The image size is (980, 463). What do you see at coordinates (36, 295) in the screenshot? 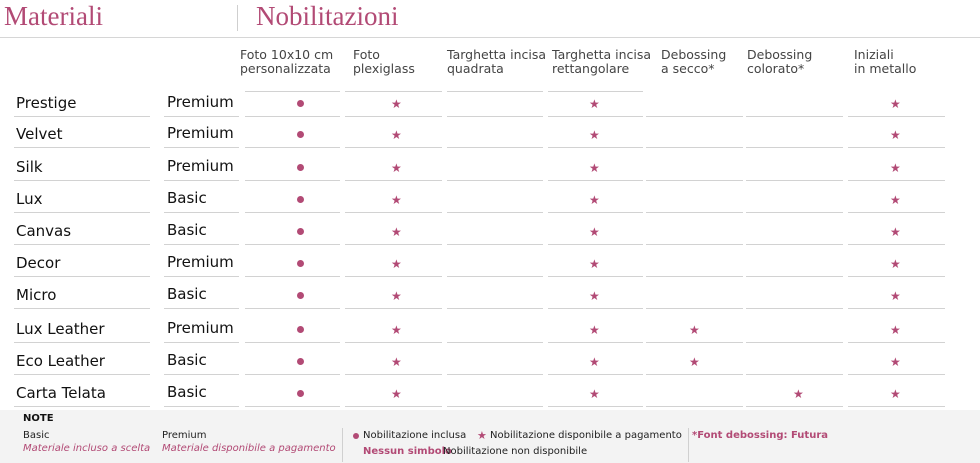
I see `material-name: Micro` at bounding box center [36, 295].